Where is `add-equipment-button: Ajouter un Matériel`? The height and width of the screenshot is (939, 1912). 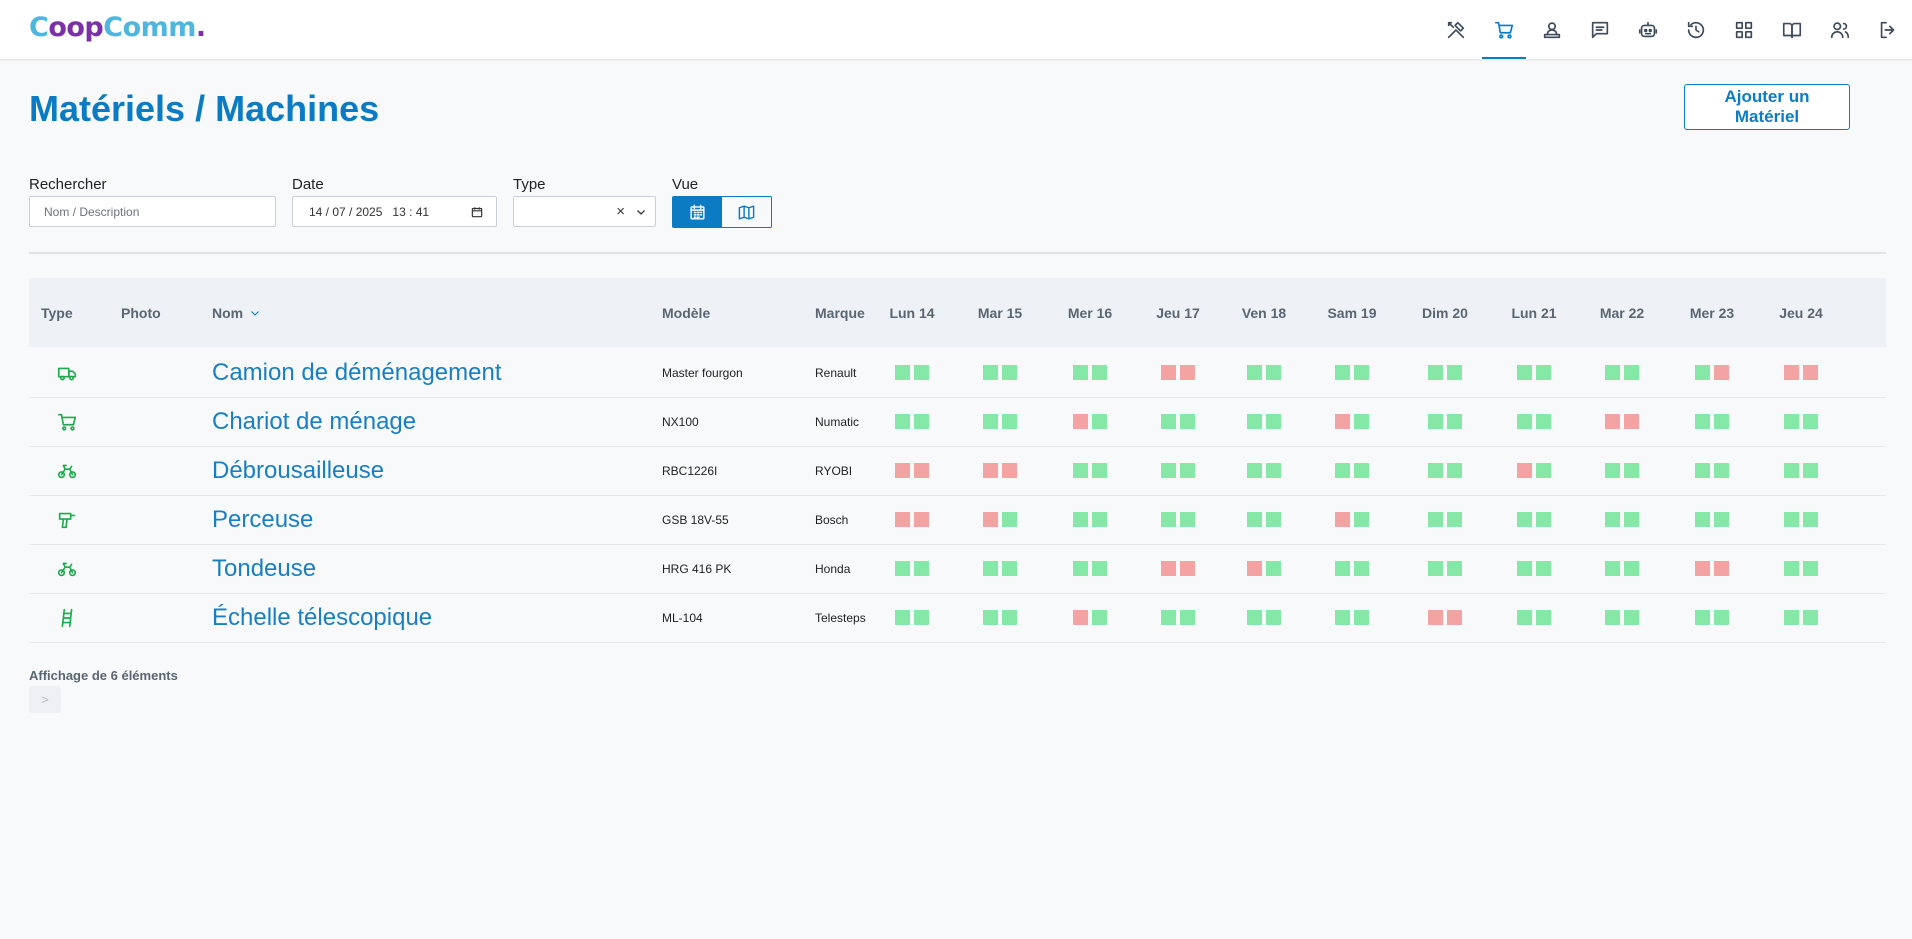 add-equipment-button: Ajouter un Matériel is located at coordinates (1767, 107).